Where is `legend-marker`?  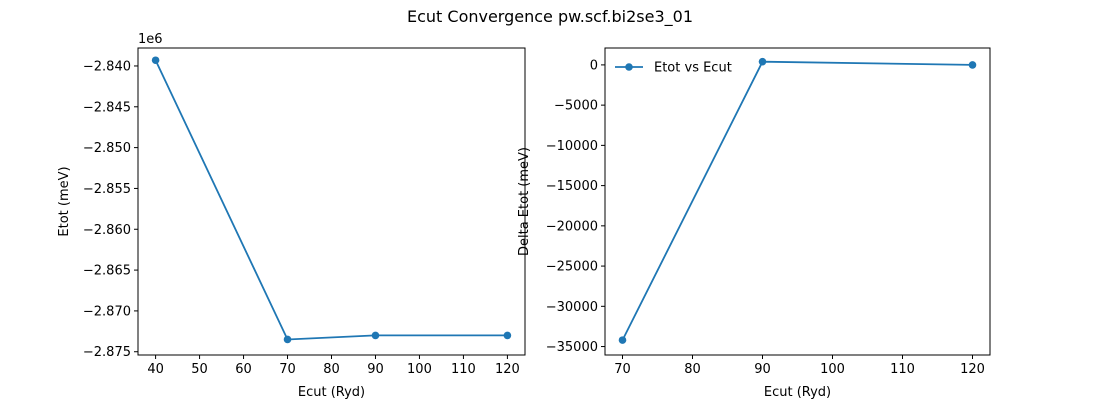
legend-marker is located at coordinates (629, 67).